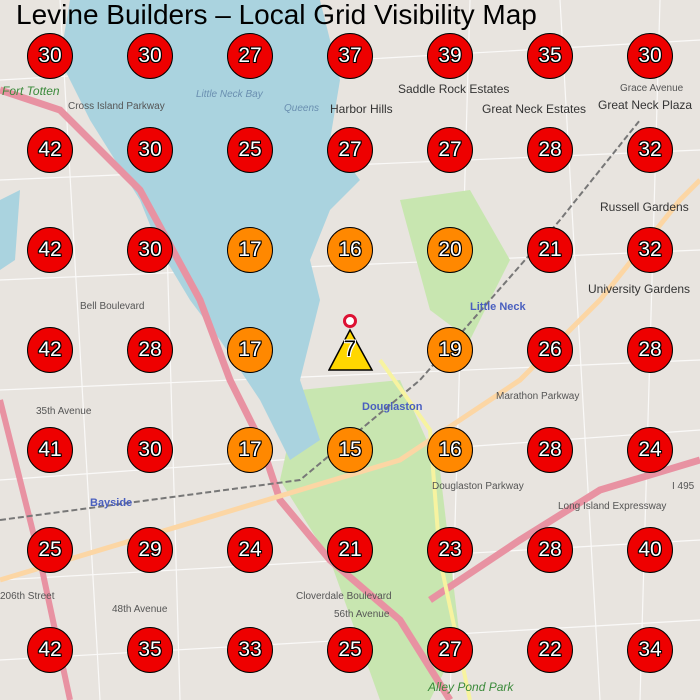  What do you see at coordinates (350, 348) in the screenshot?
I see `origin-value: 7` at bounding box center [350, 348].